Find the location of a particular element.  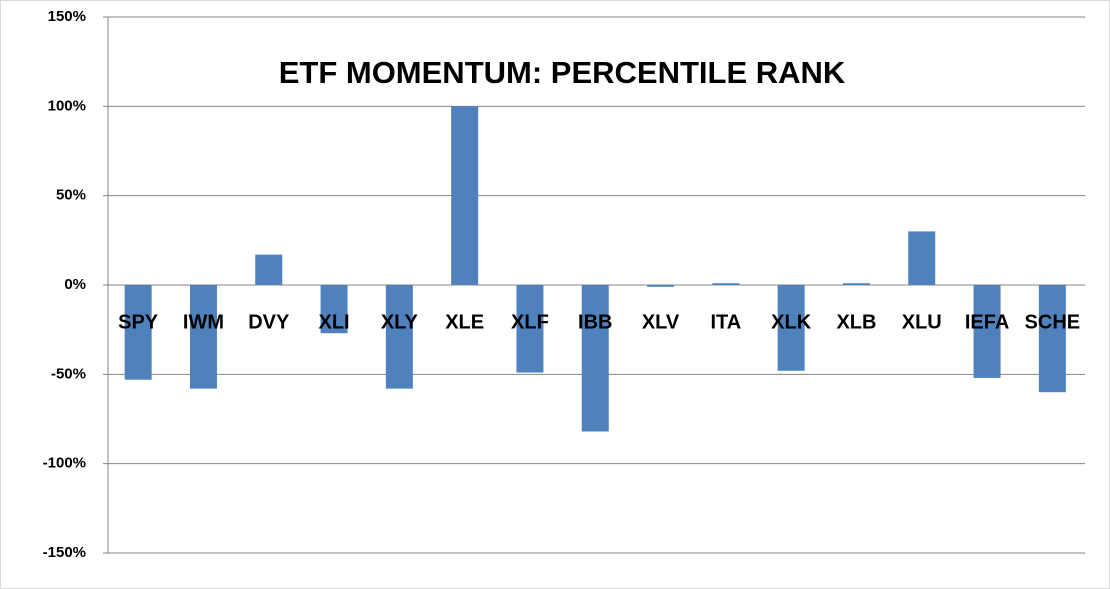

x-tick-label: SPY is located at coordinates (138, 322).